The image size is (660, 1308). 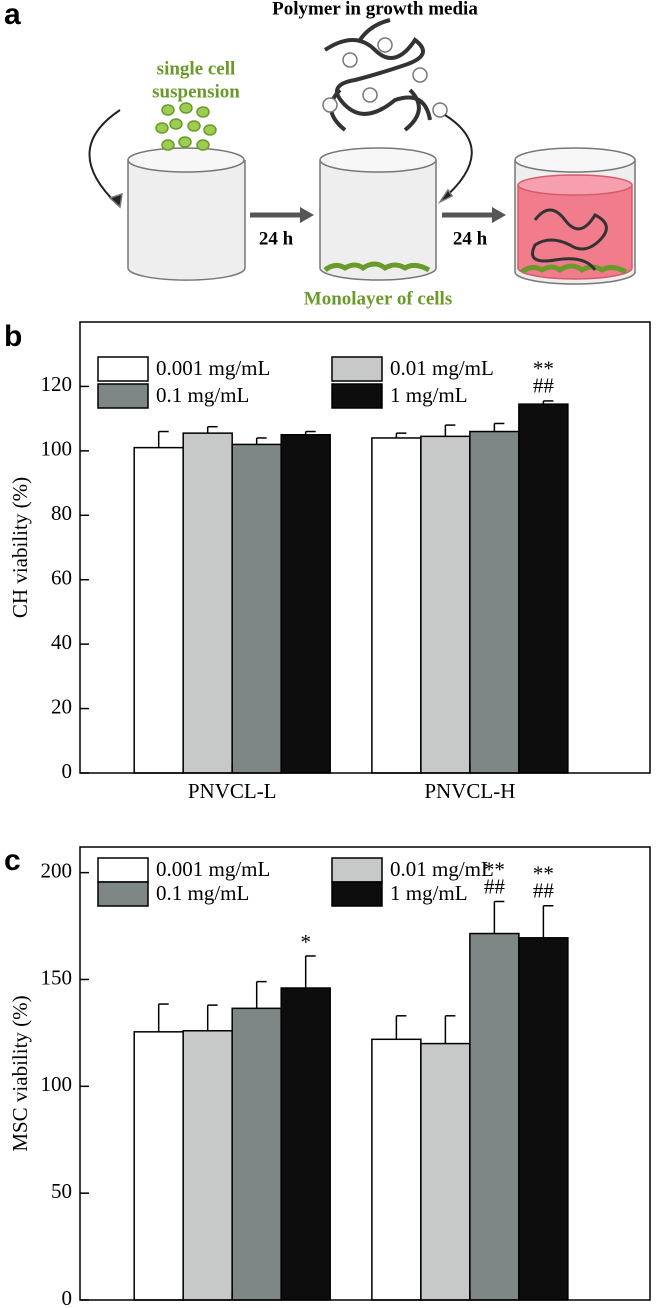 I want to click on diagram-title: Polymer in growth media, so click(x=375, y=9).